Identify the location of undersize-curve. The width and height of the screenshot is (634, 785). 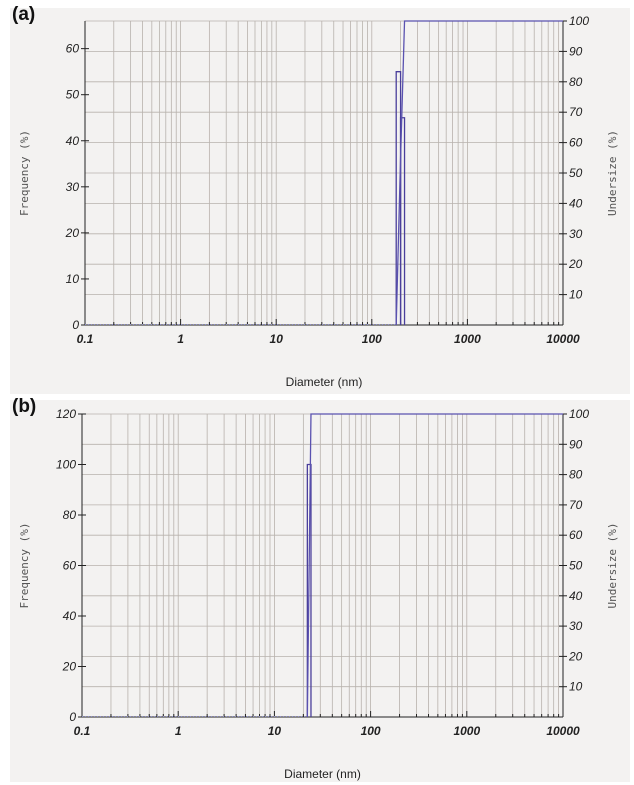
(479, 173).